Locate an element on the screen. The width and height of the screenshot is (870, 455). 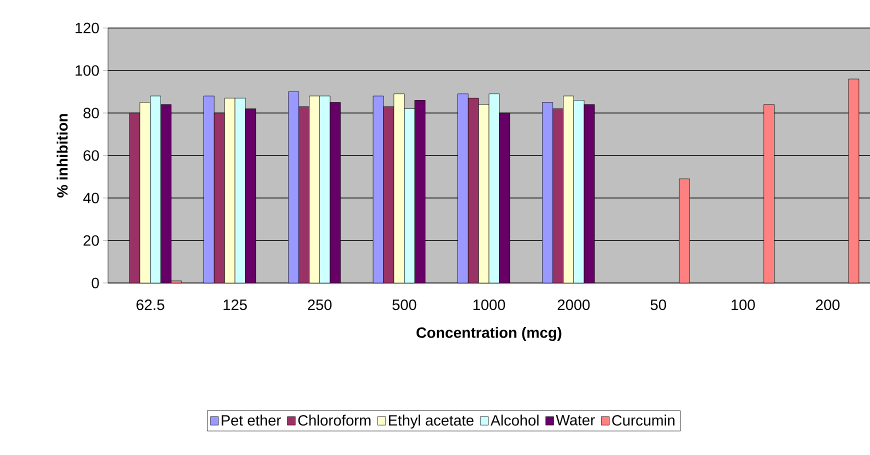
x-tick-label: 100 is located at coordinates (743, 305).